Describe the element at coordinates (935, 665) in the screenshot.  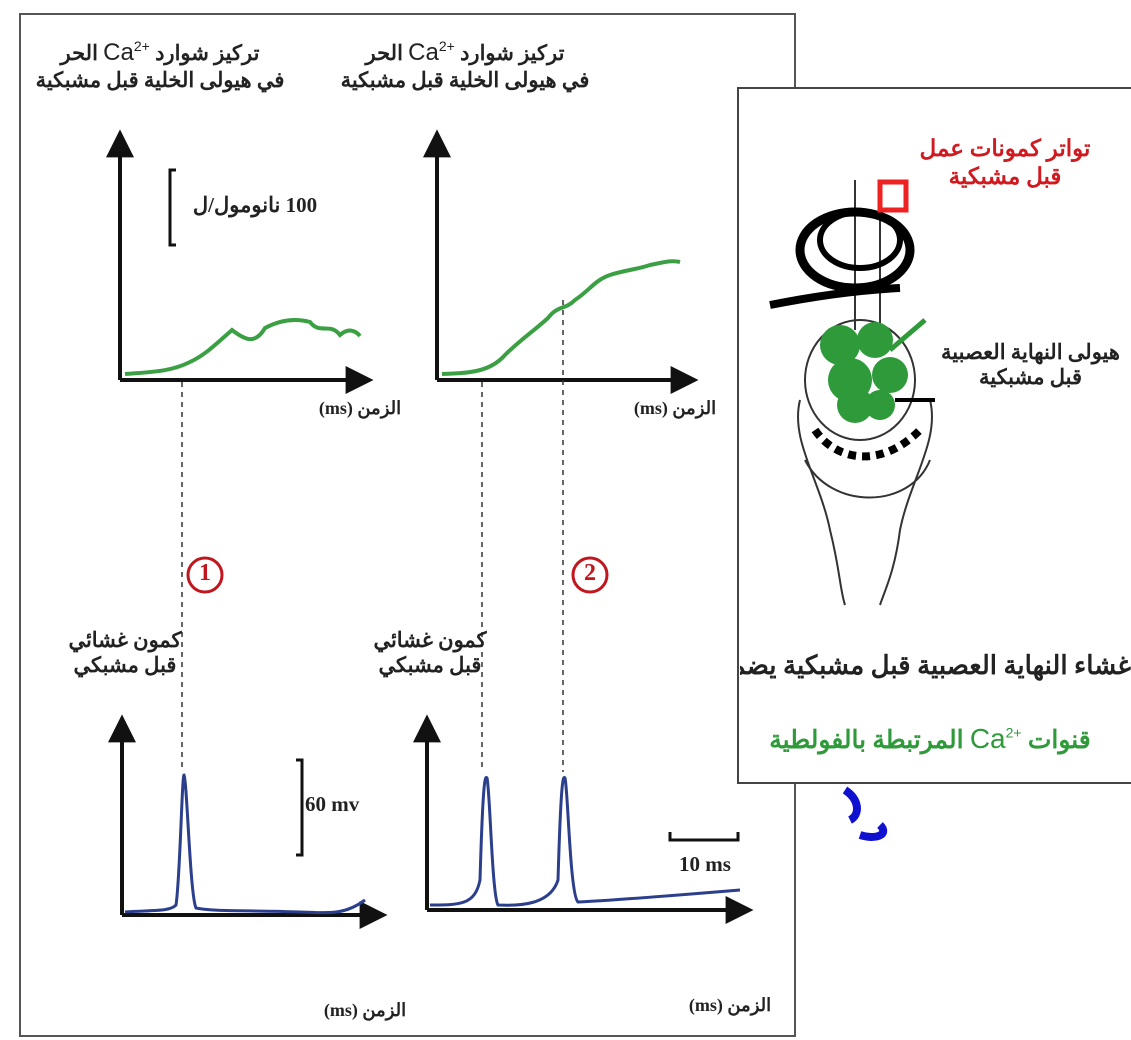
I see `caption-line: غشاء النهاية العصبية قبل مشبكية يضم` at that location.